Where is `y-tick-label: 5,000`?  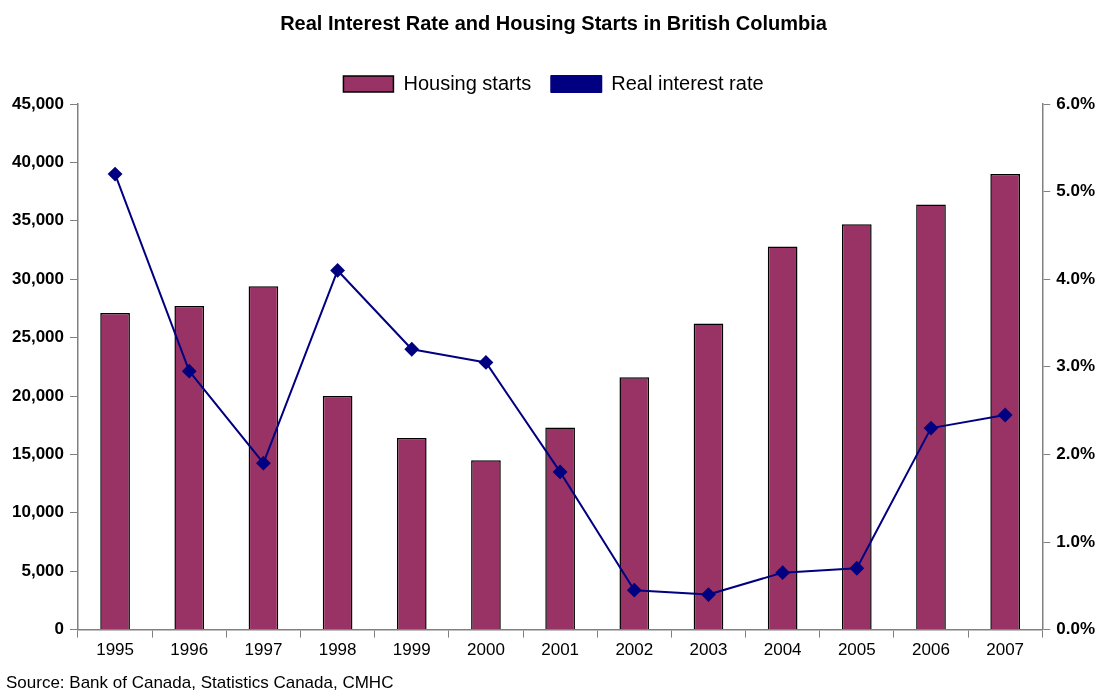 y-tick-label: 5,000 is located at coordinates (42, 570).